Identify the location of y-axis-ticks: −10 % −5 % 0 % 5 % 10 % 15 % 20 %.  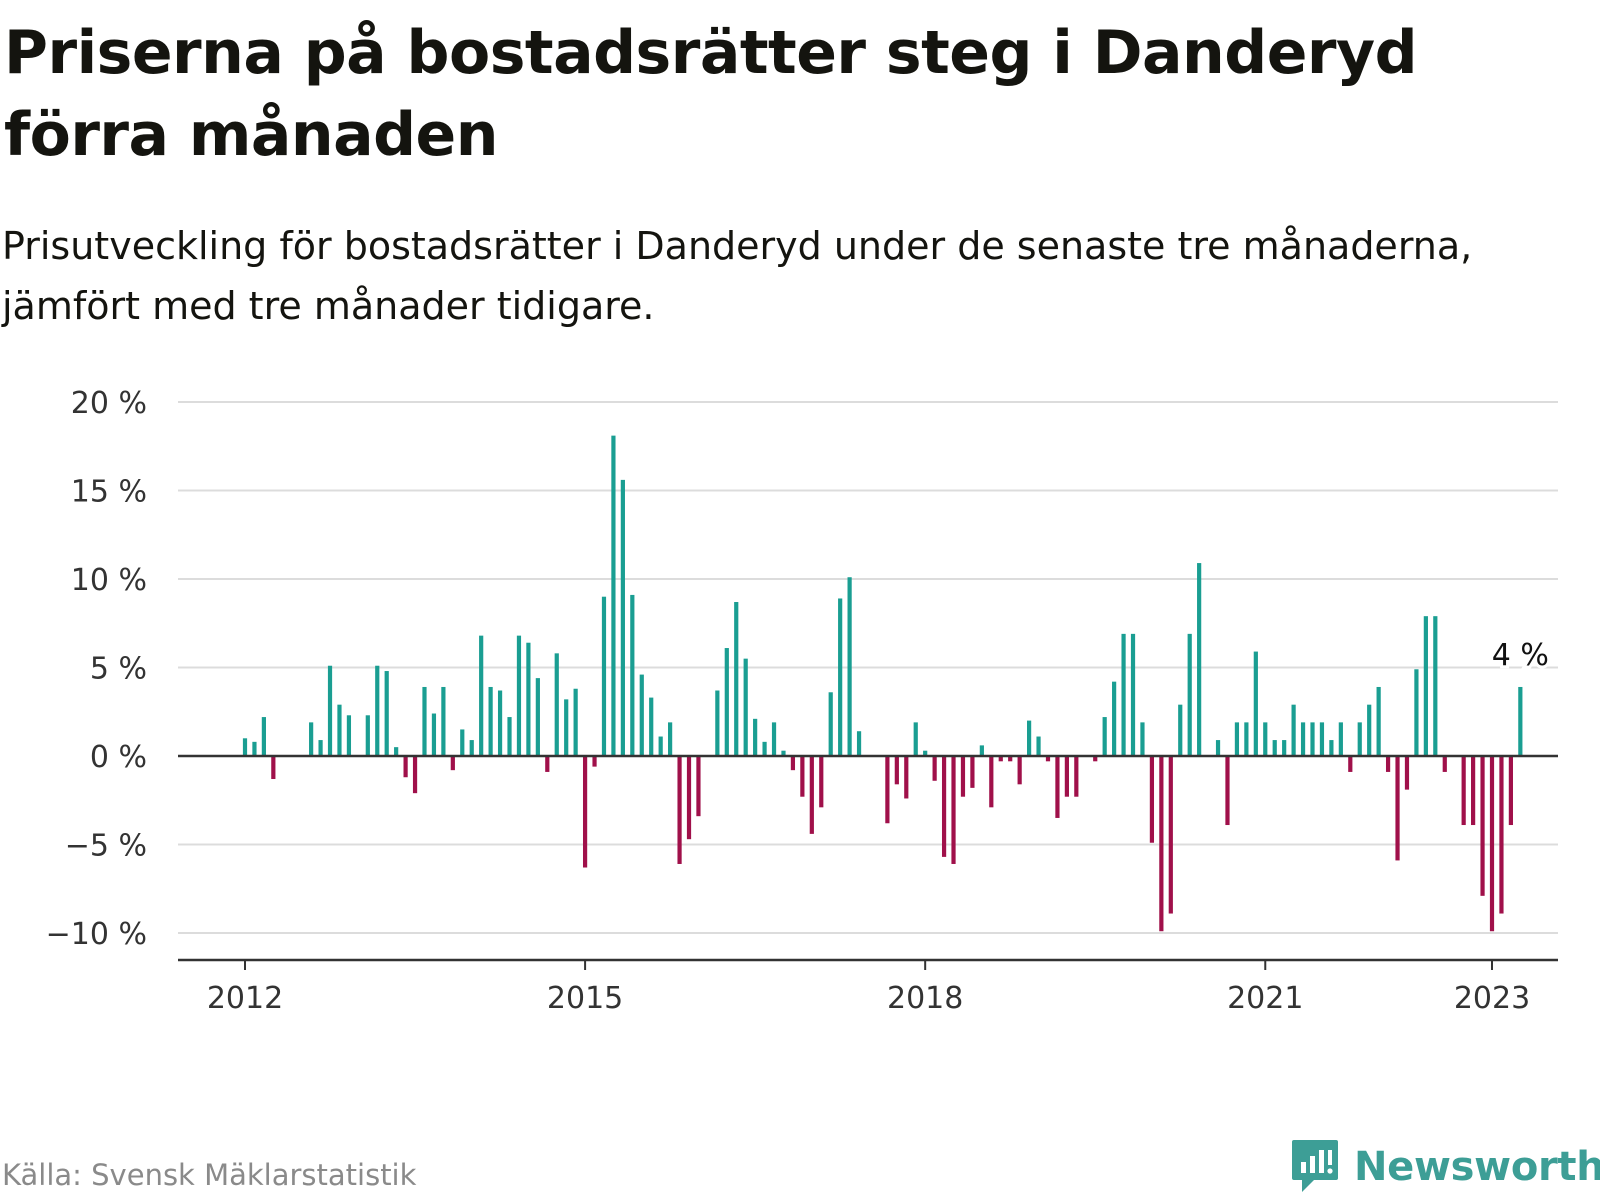
(96, 669).